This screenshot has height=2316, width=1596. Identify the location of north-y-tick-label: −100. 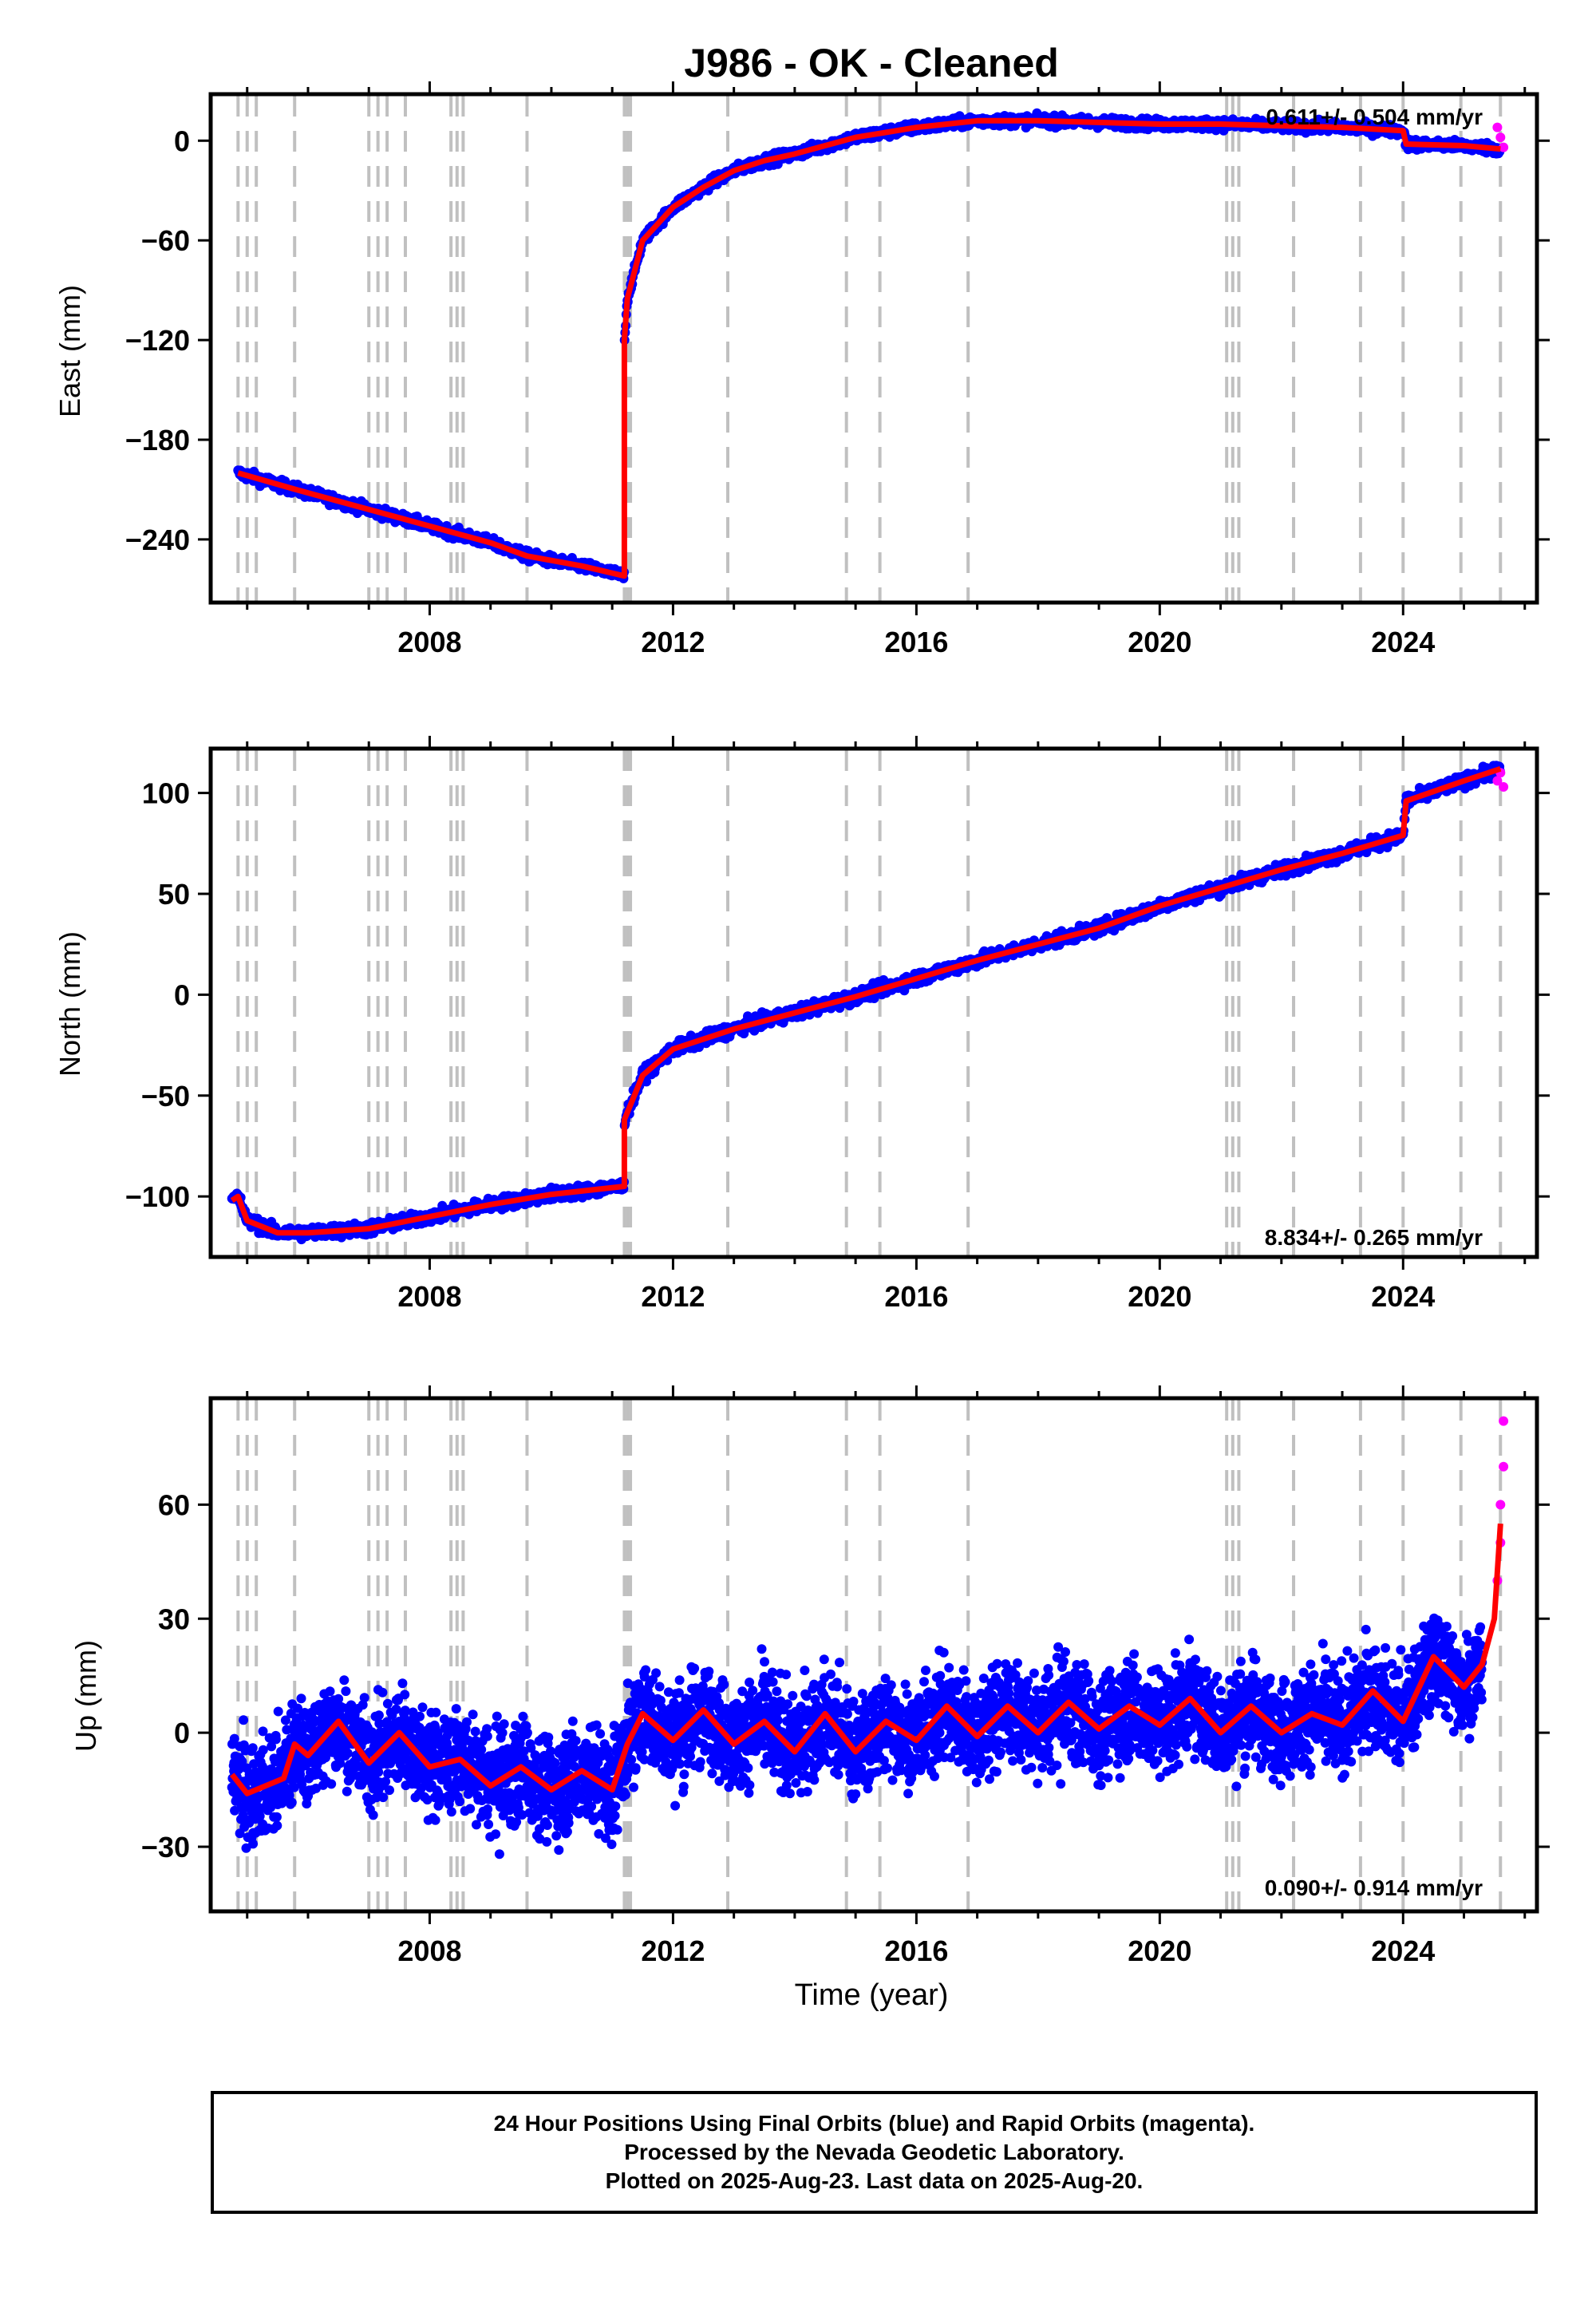
(157, 1196).